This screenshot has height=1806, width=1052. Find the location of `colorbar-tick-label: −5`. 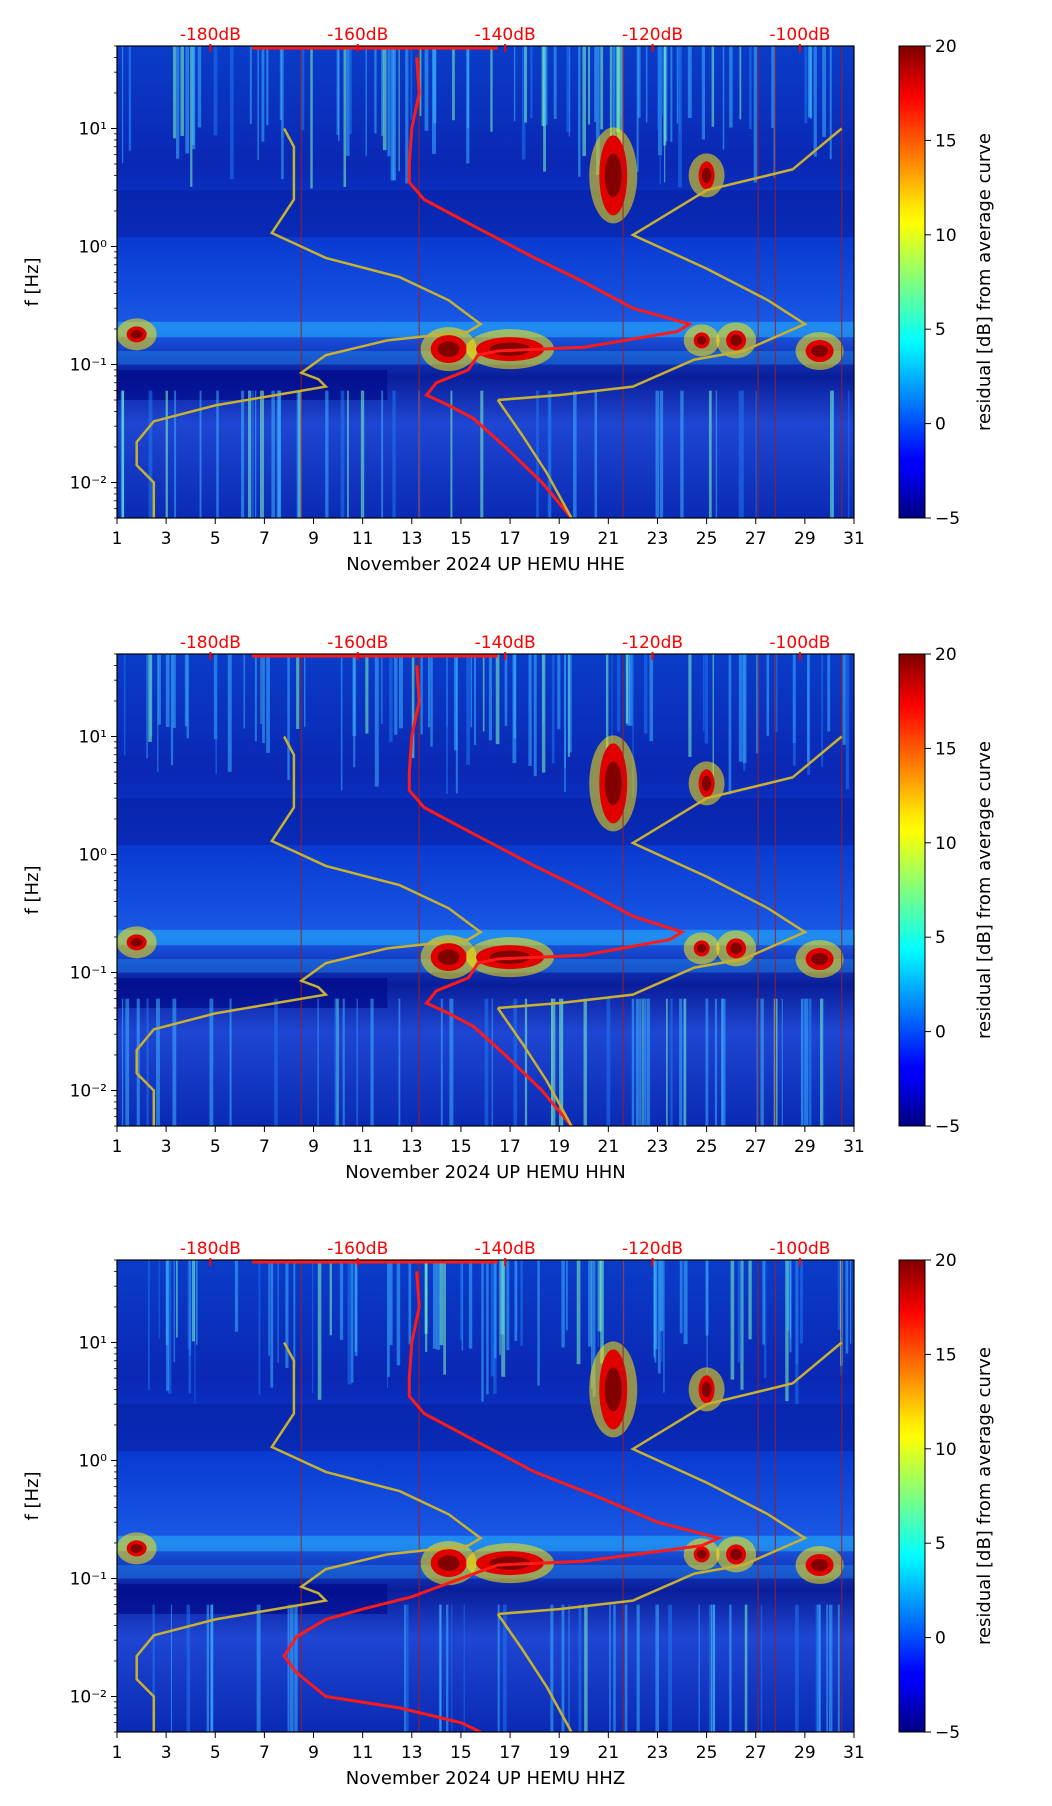

colorbar-tick-label: −5 is located at coordinates (947, 519).